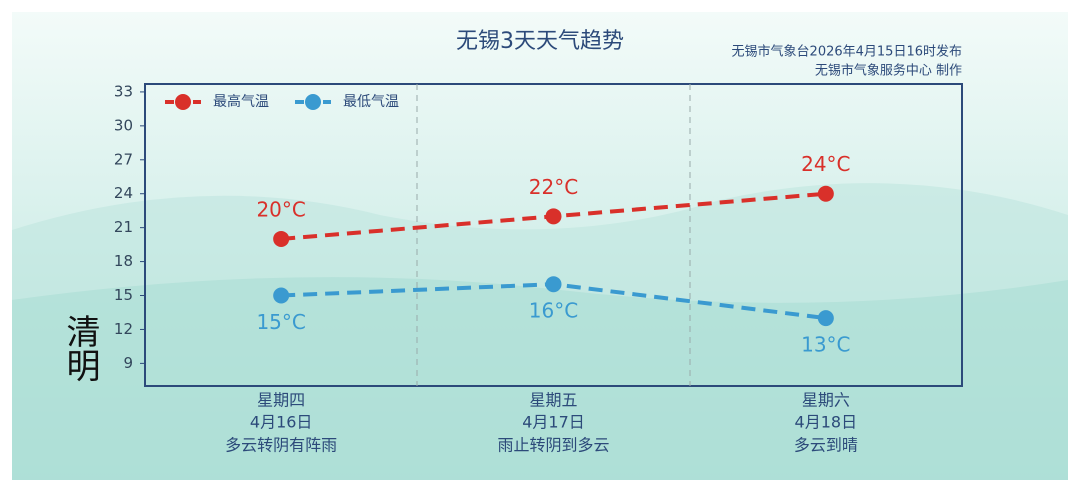 The image size is (1080, 496). What do you see at coordinates (241, 101) in the screenshot?
I see `legend-label: 最高气温` at bounding box center [241, 101].